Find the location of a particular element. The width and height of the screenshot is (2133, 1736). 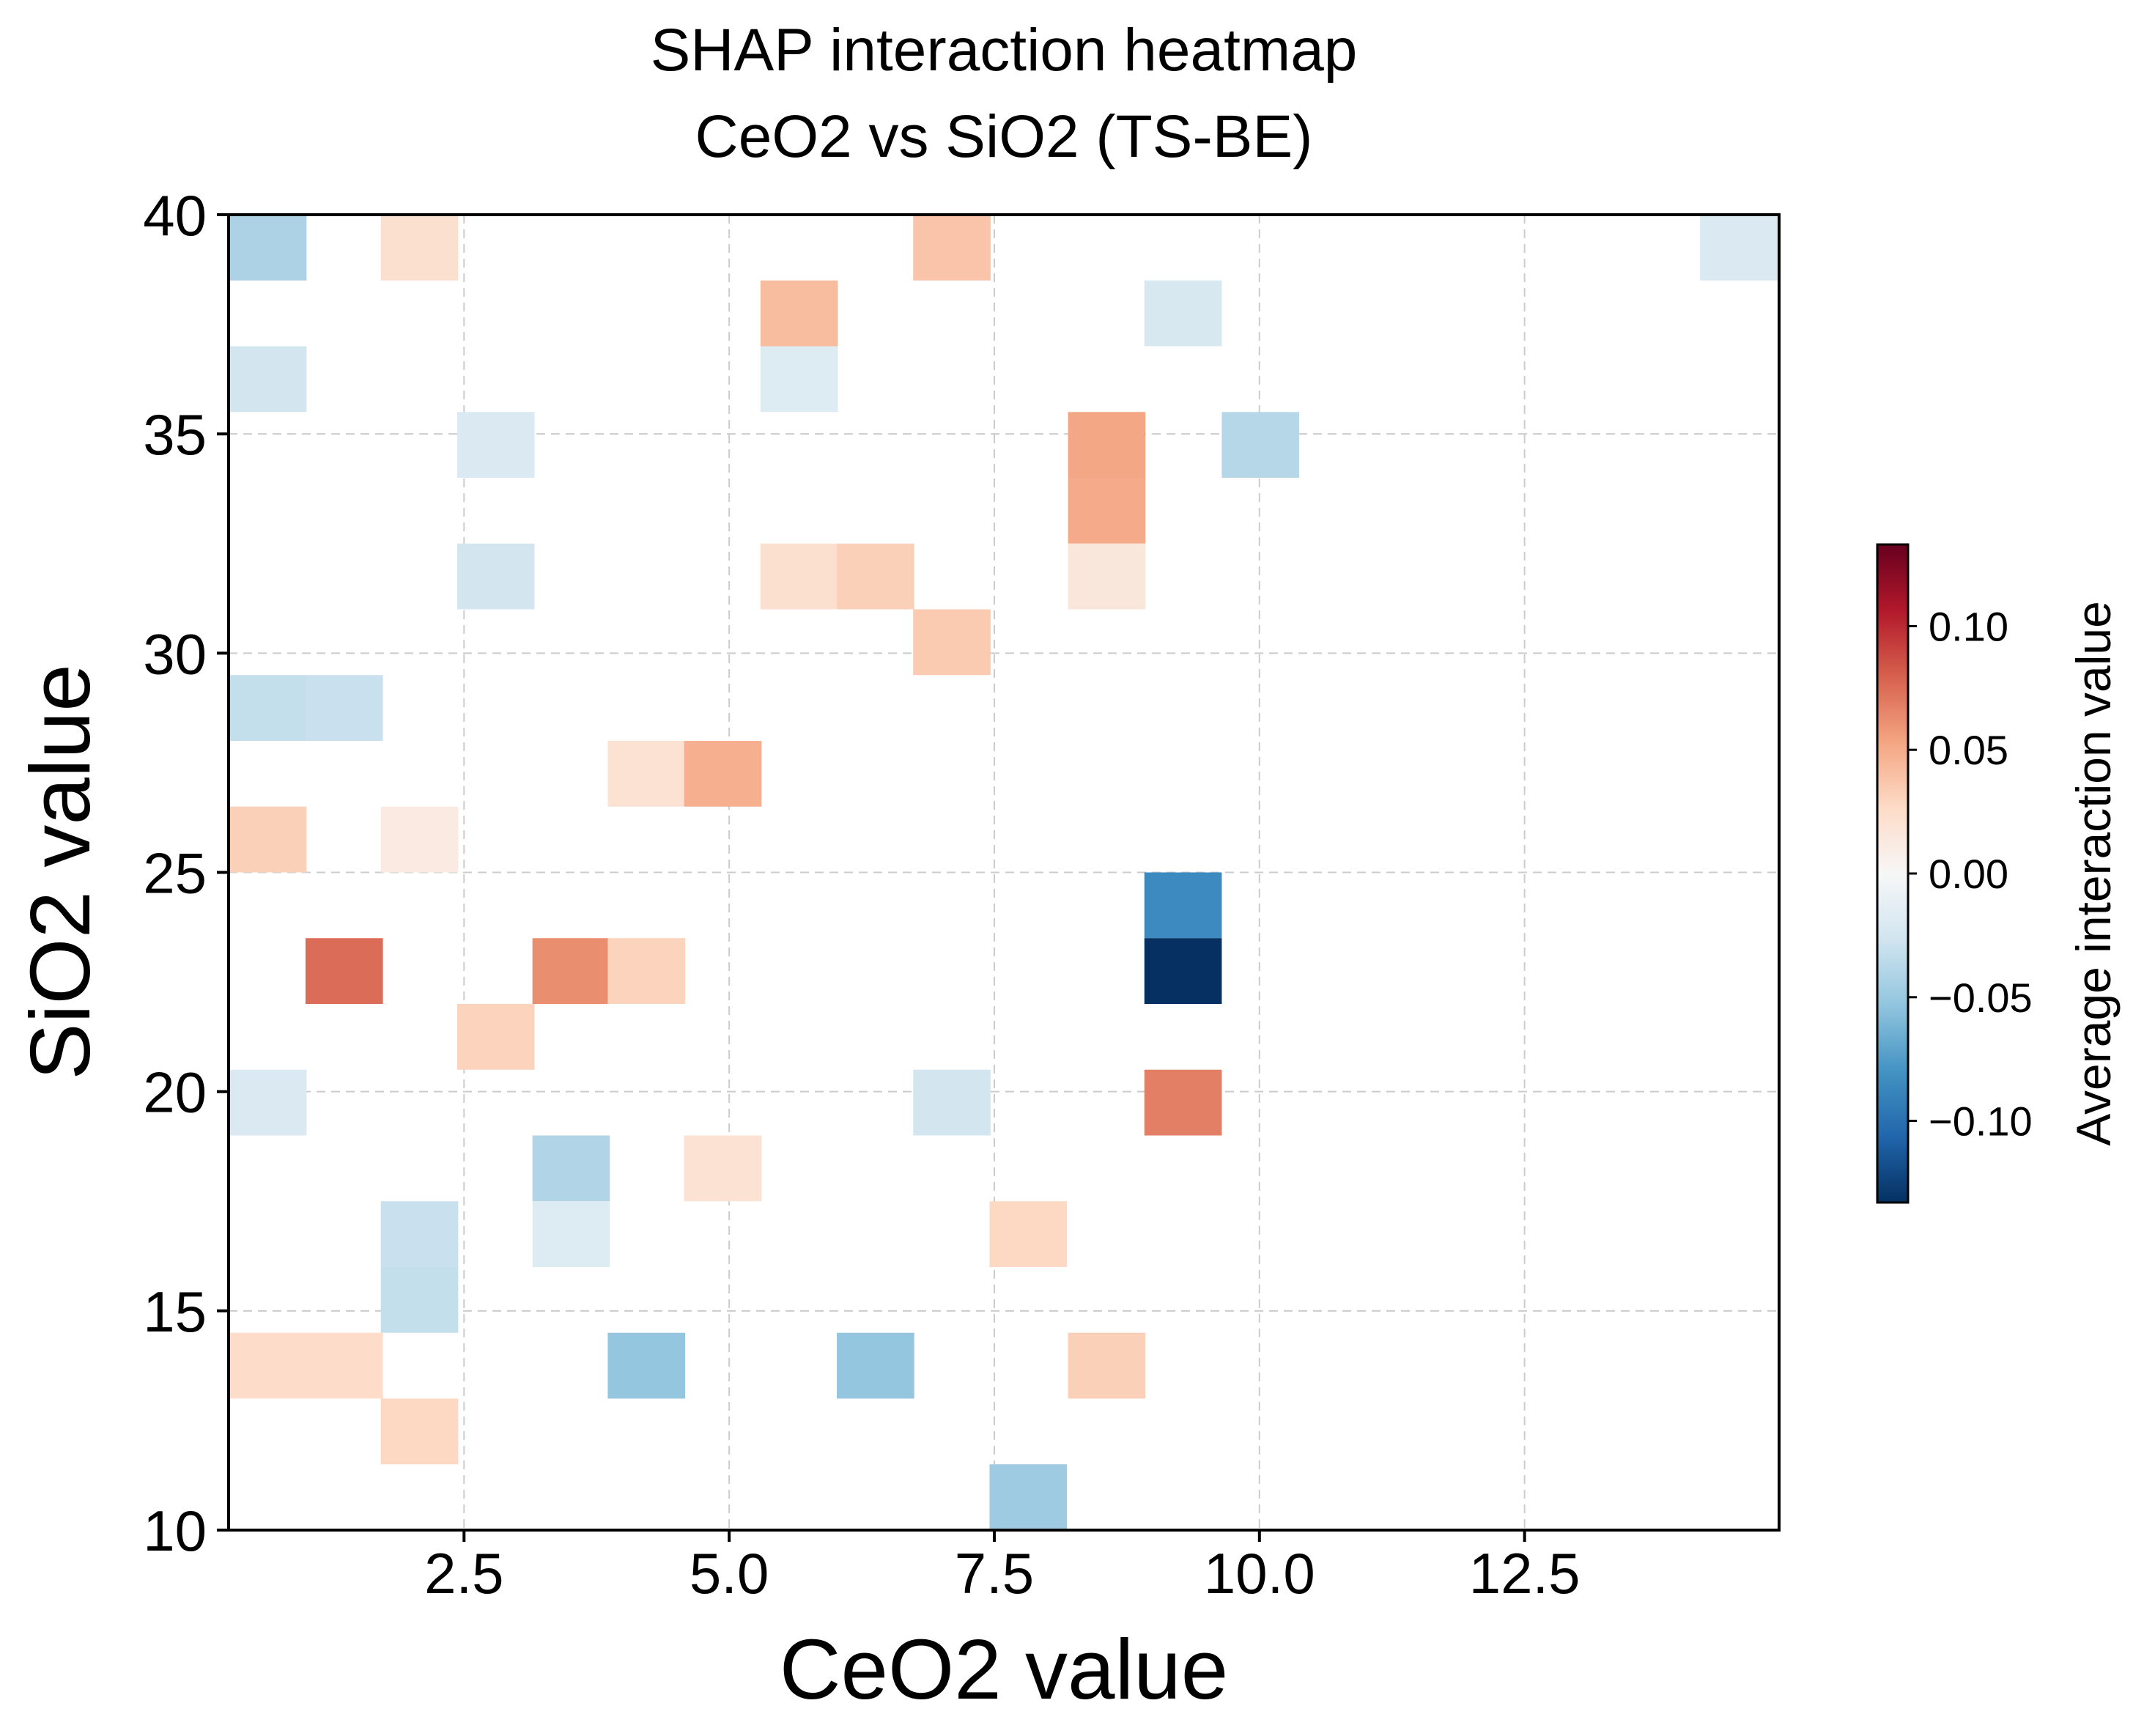

colorbar-tick-label: 0.00 is located at coordinates (1969, 874).